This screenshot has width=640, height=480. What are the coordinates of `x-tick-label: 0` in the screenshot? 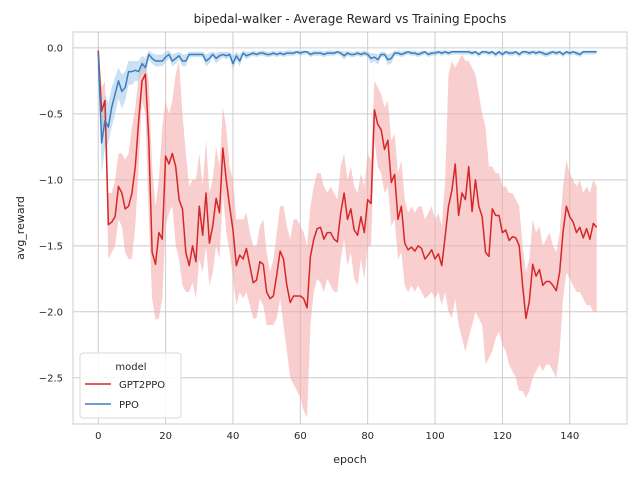 It's located at (98, 436).